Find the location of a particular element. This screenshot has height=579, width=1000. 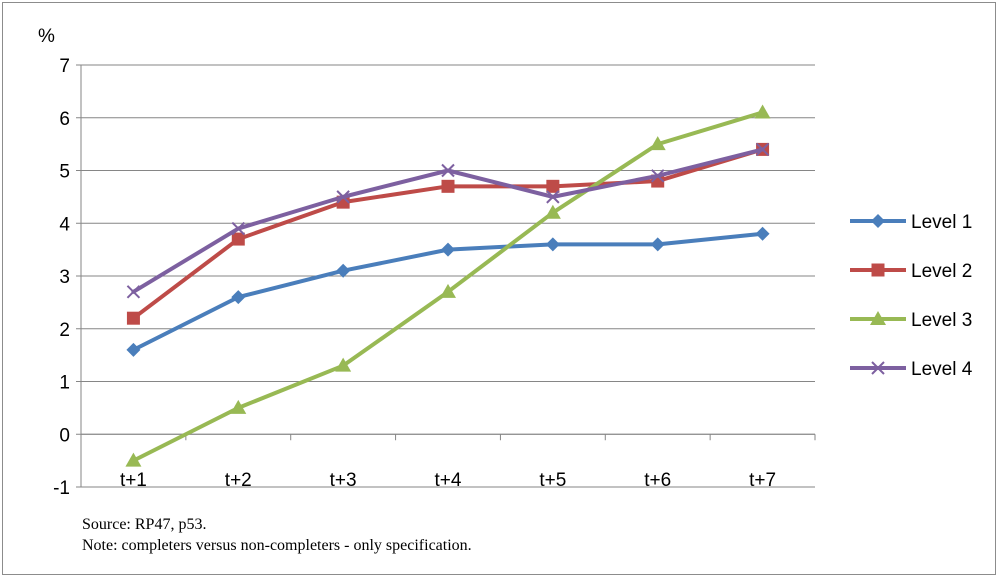

x-tick-label: t+3 is located at coordinates (343, 480).